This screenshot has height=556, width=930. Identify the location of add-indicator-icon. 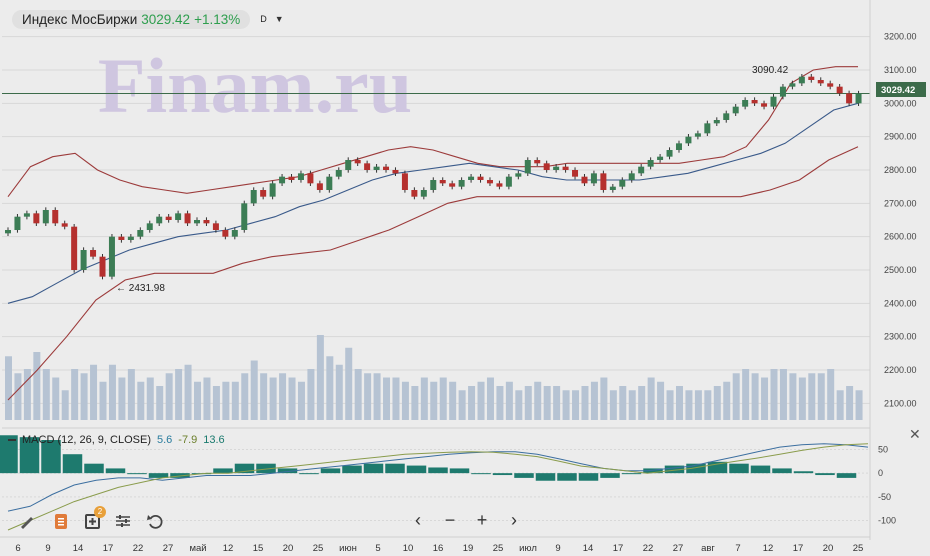
(93, 521).